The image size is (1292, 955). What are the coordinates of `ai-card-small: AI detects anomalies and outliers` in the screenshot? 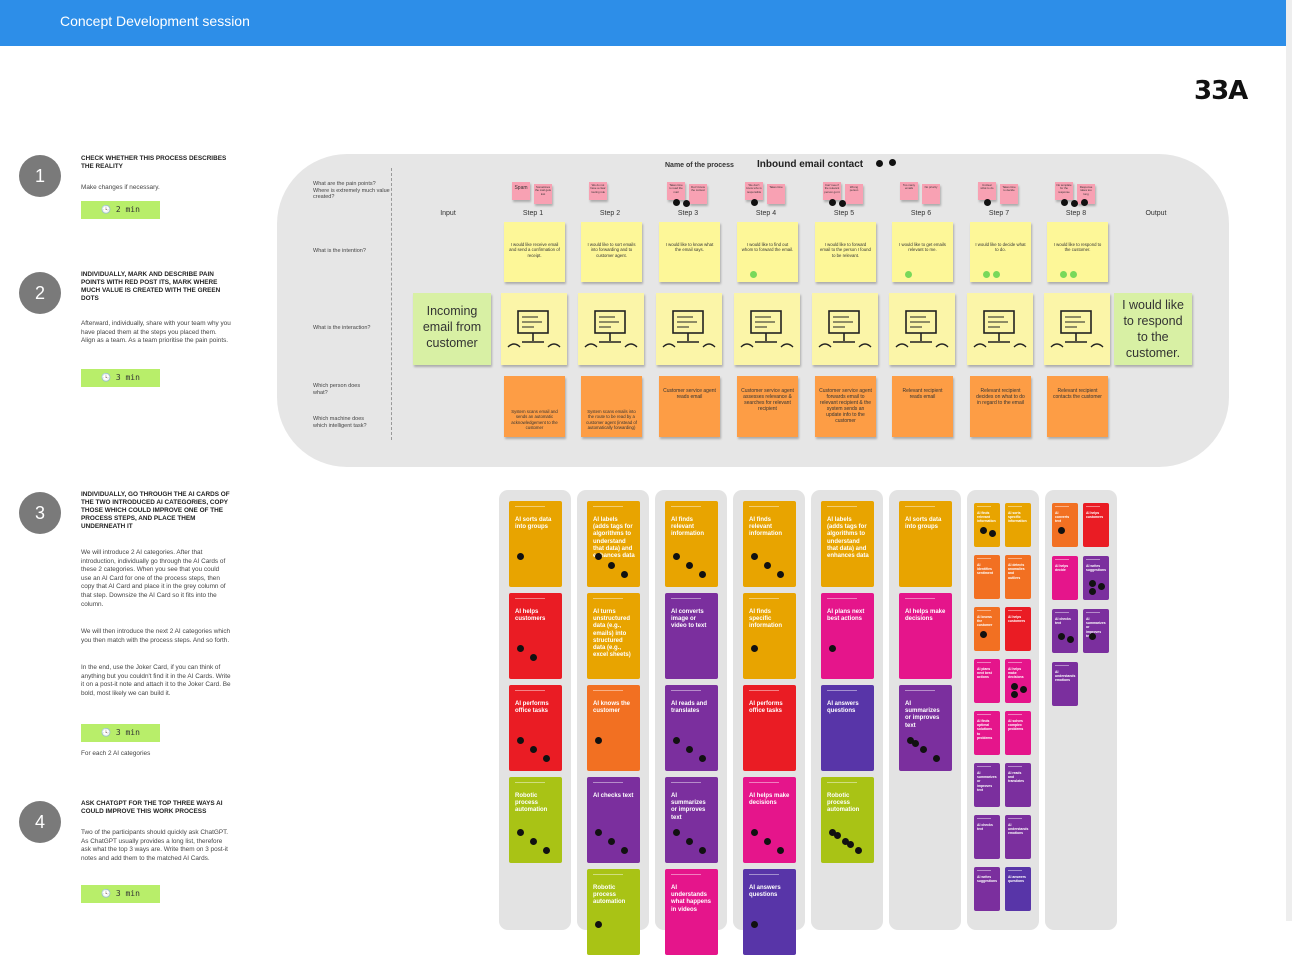 It's located at (1018, 577).